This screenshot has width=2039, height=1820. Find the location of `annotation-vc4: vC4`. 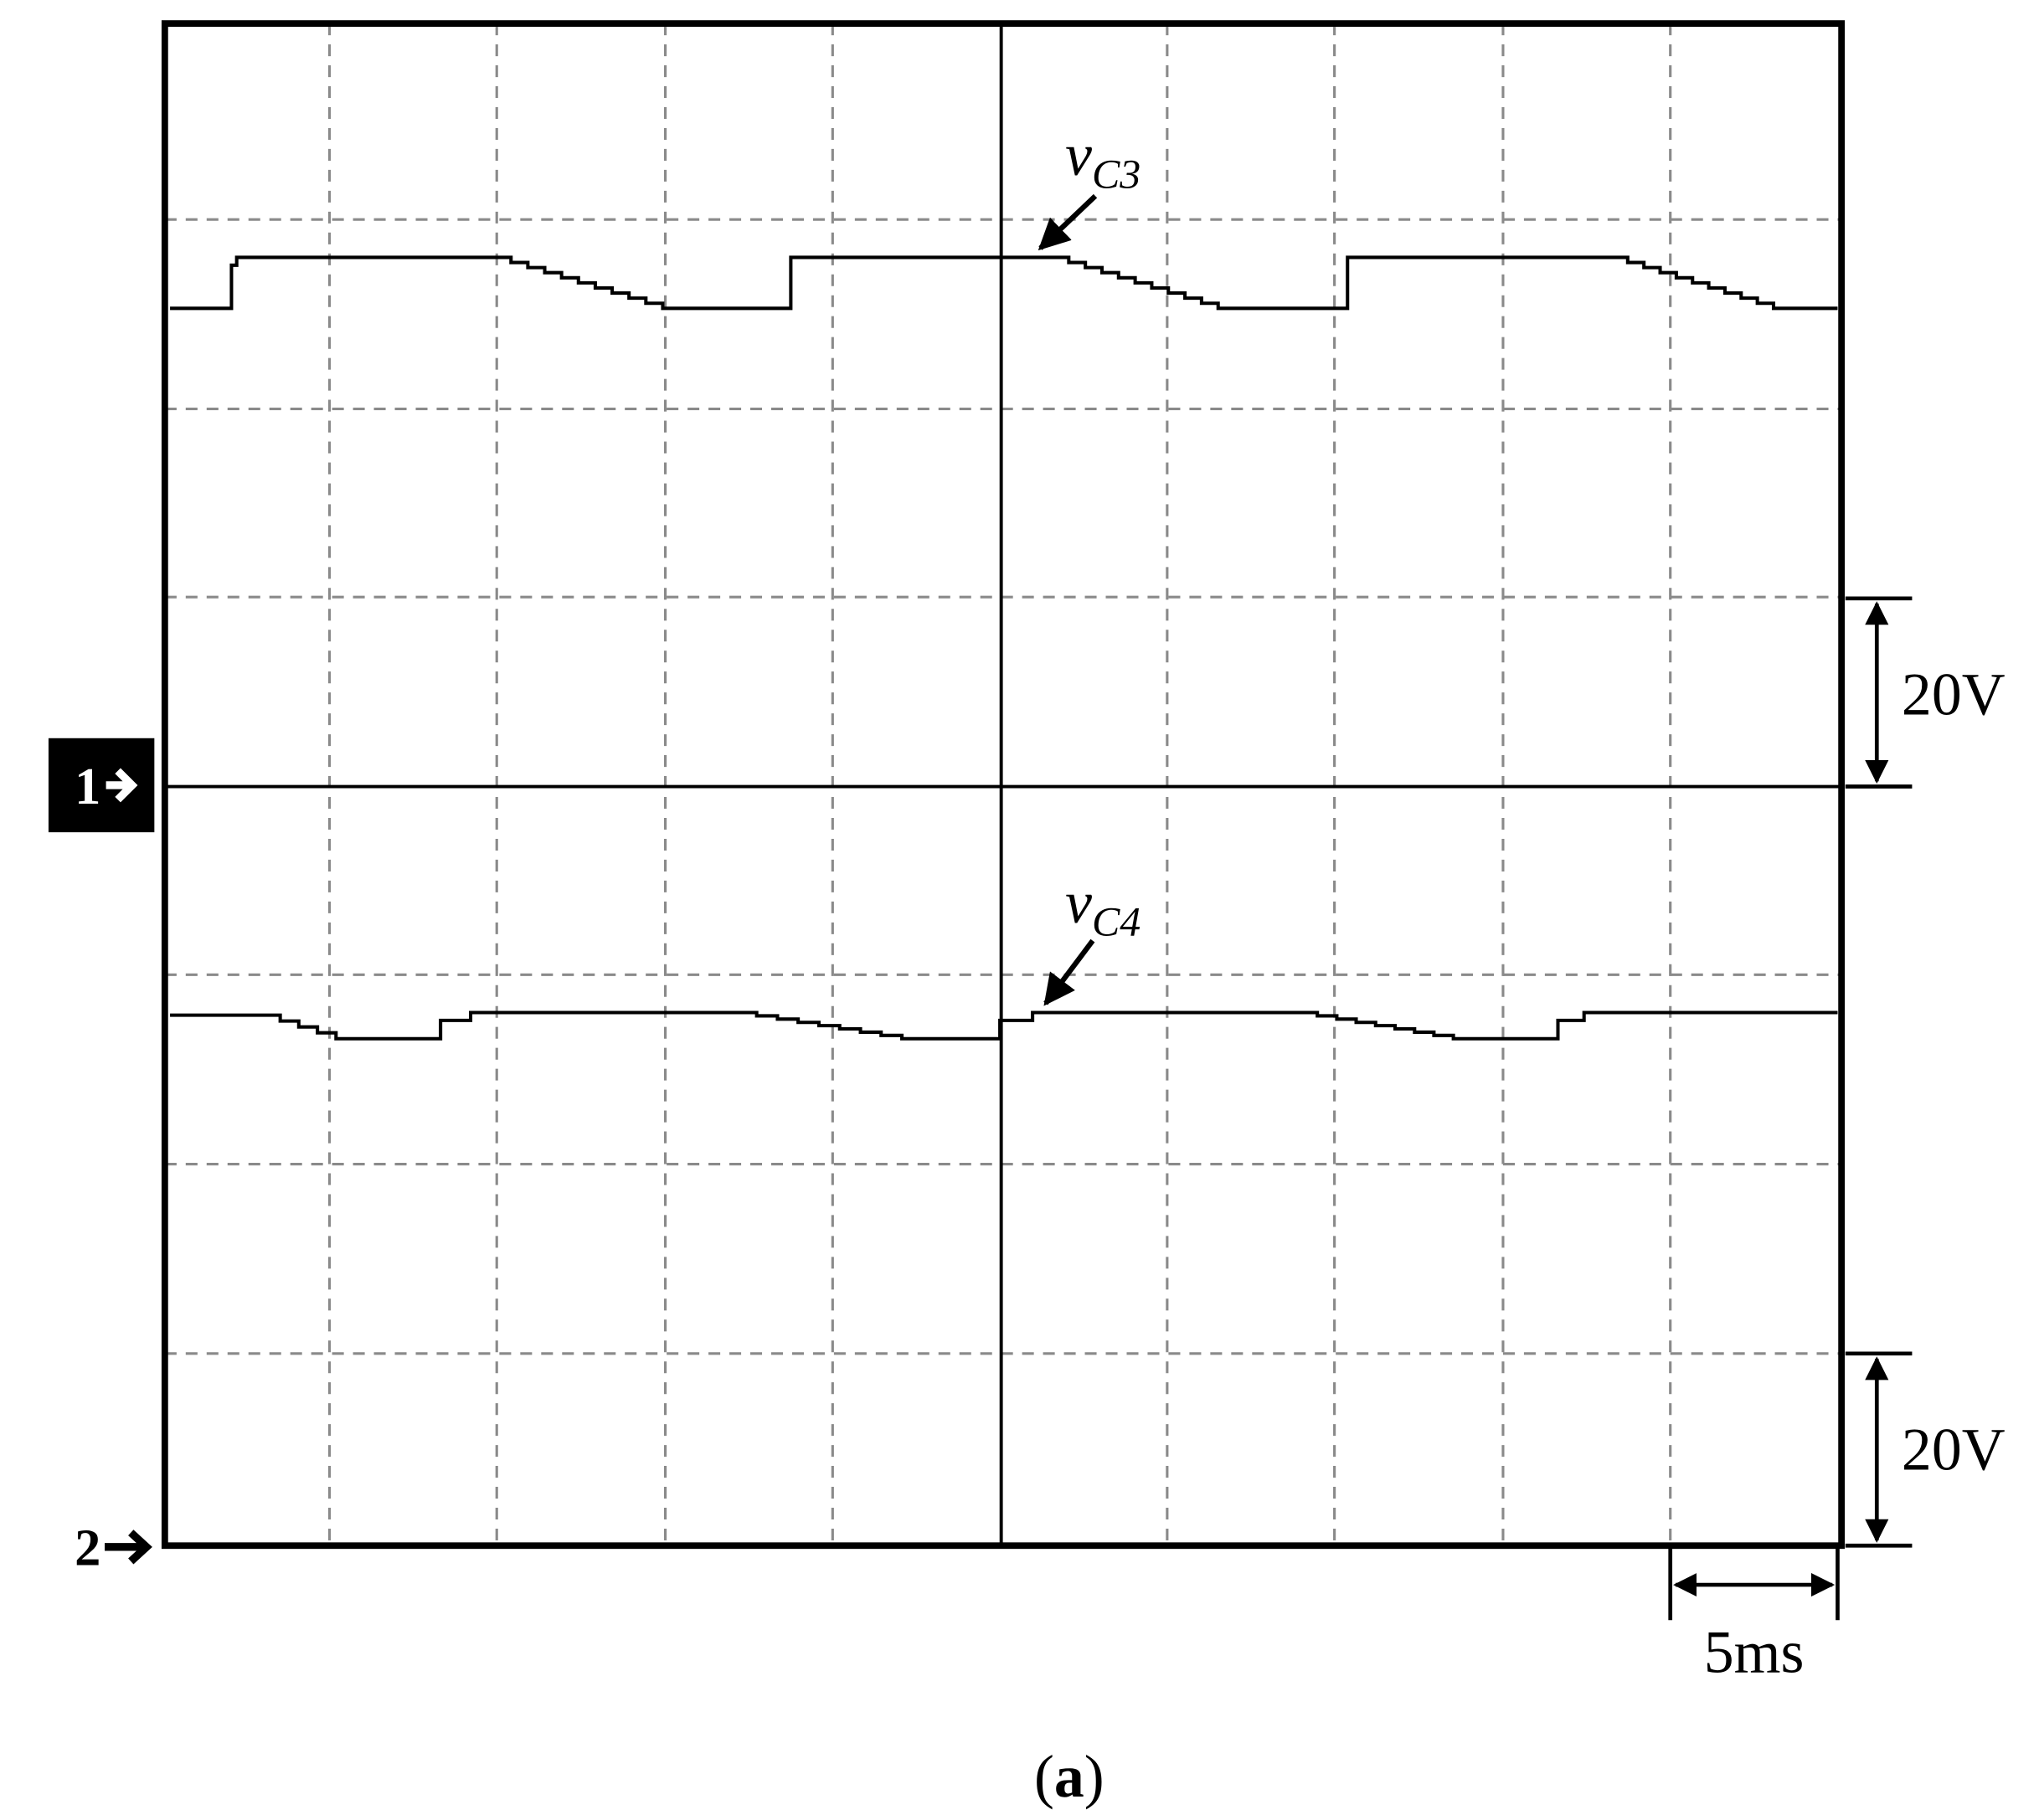

annotation-vc4: vC4 is located at coordinates (1103, 907).